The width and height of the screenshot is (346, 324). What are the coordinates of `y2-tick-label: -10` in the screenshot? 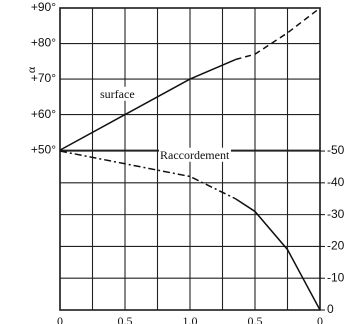 It's located at (336, 277).